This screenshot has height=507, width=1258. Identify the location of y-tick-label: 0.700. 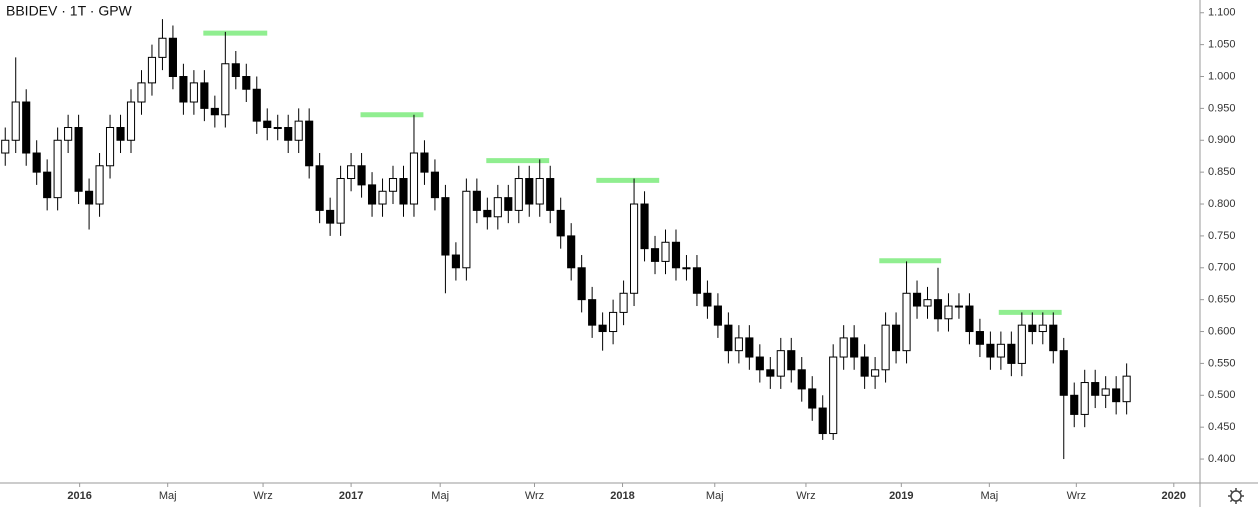
(1222, 268).